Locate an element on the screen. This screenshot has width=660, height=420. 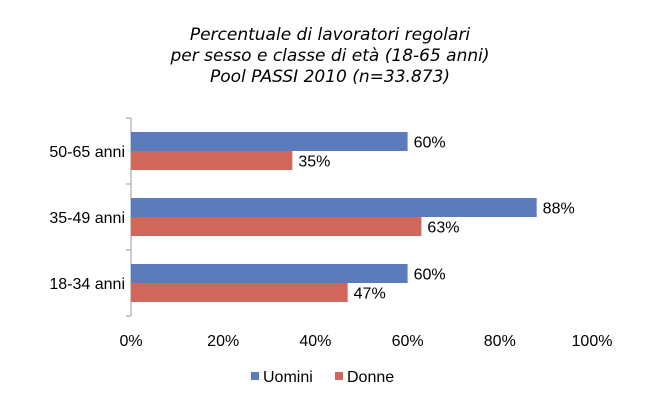
legend-label-uomini: Uomini is located at coordinates (288, 377).